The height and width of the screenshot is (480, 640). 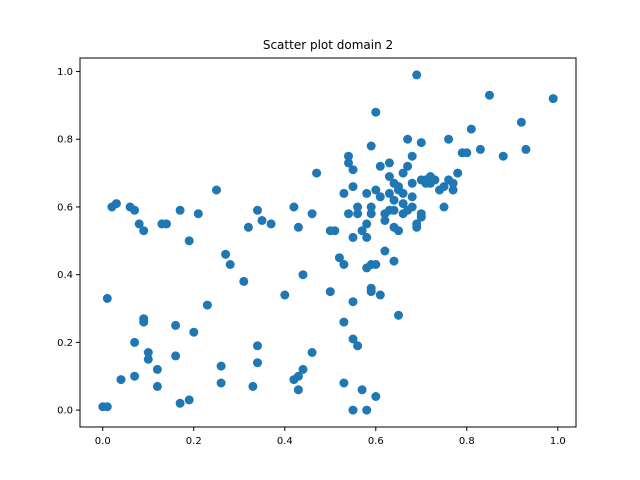 I want to click on x-tick-label: 0.8, so click(x=467, y=441).